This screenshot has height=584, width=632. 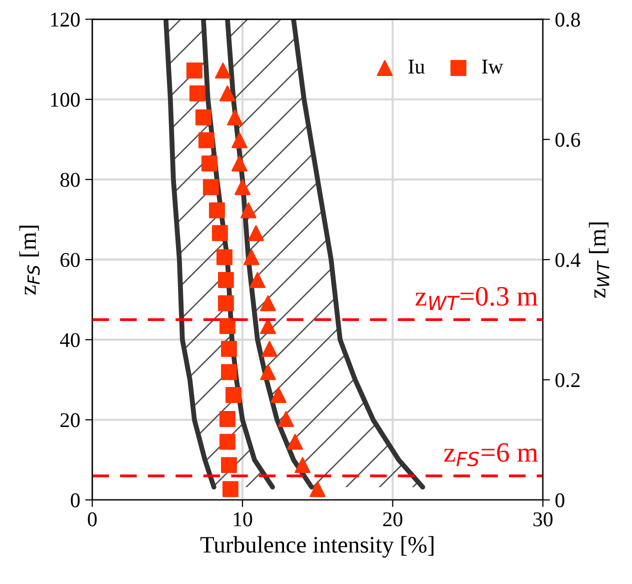 What do you see at coordinates (543, 519) in the screenshot?
I see `x-tick-label: 30` at bounding box center [543, 519].